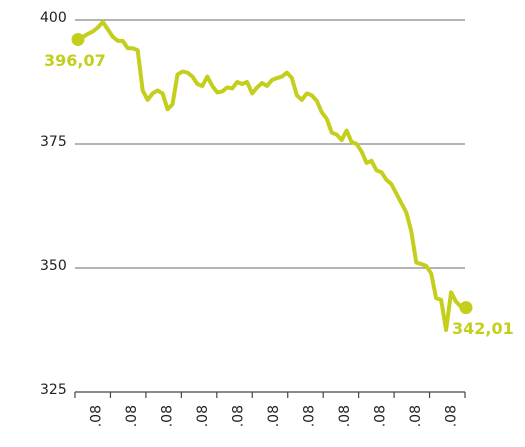 This screenshot has width=525, height=447. Describe the element at coordinates (75, 60) in the screenshot. I see `start-label: 396,07` at that location.